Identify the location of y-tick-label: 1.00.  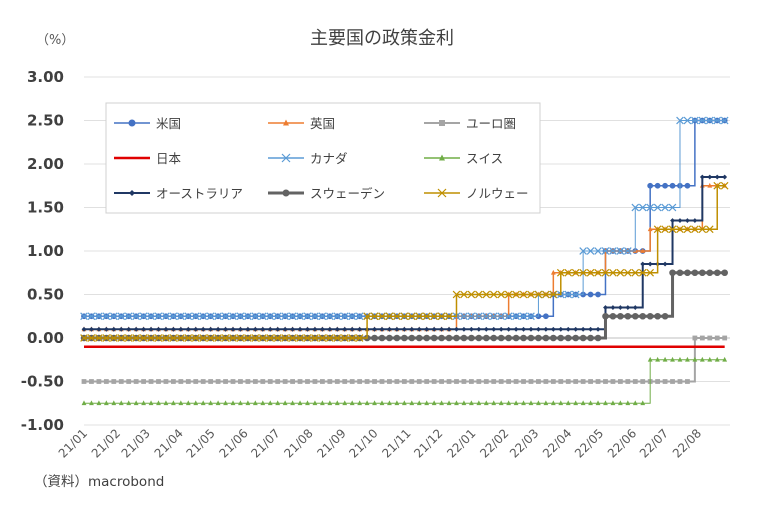
(45, 251).